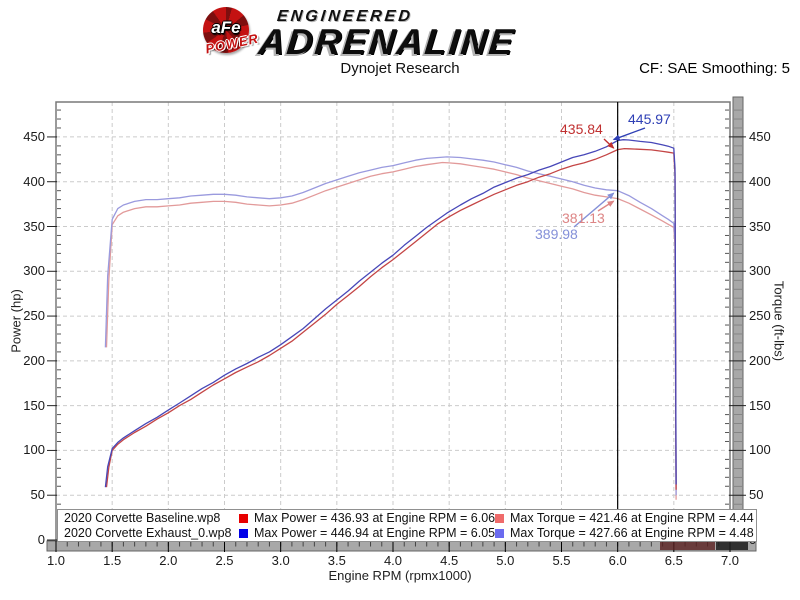 Image resolution: width=800 pixels, height=600 pixels. Describe the element at coordinates (393, 560) in the screenshot. I see `x-tick-label: 4.0` at that location.